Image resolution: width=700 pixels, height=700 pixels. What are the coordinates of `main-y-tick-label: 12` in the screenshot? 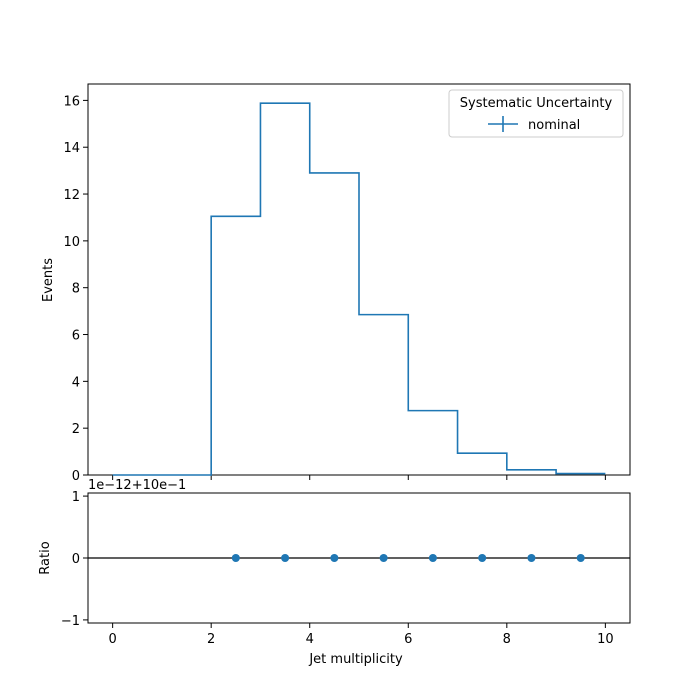 It's located at (71, 195).